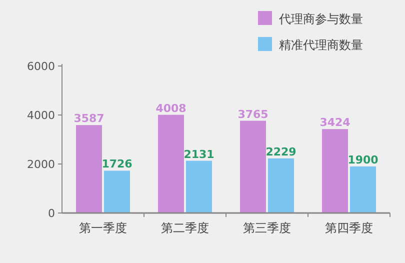 The width and height of the screenshot is (405, 263). What do you see at coordinates (363, 159) in the screenshot?
I see `data-label: 1900` at bounding box center [363, 159].